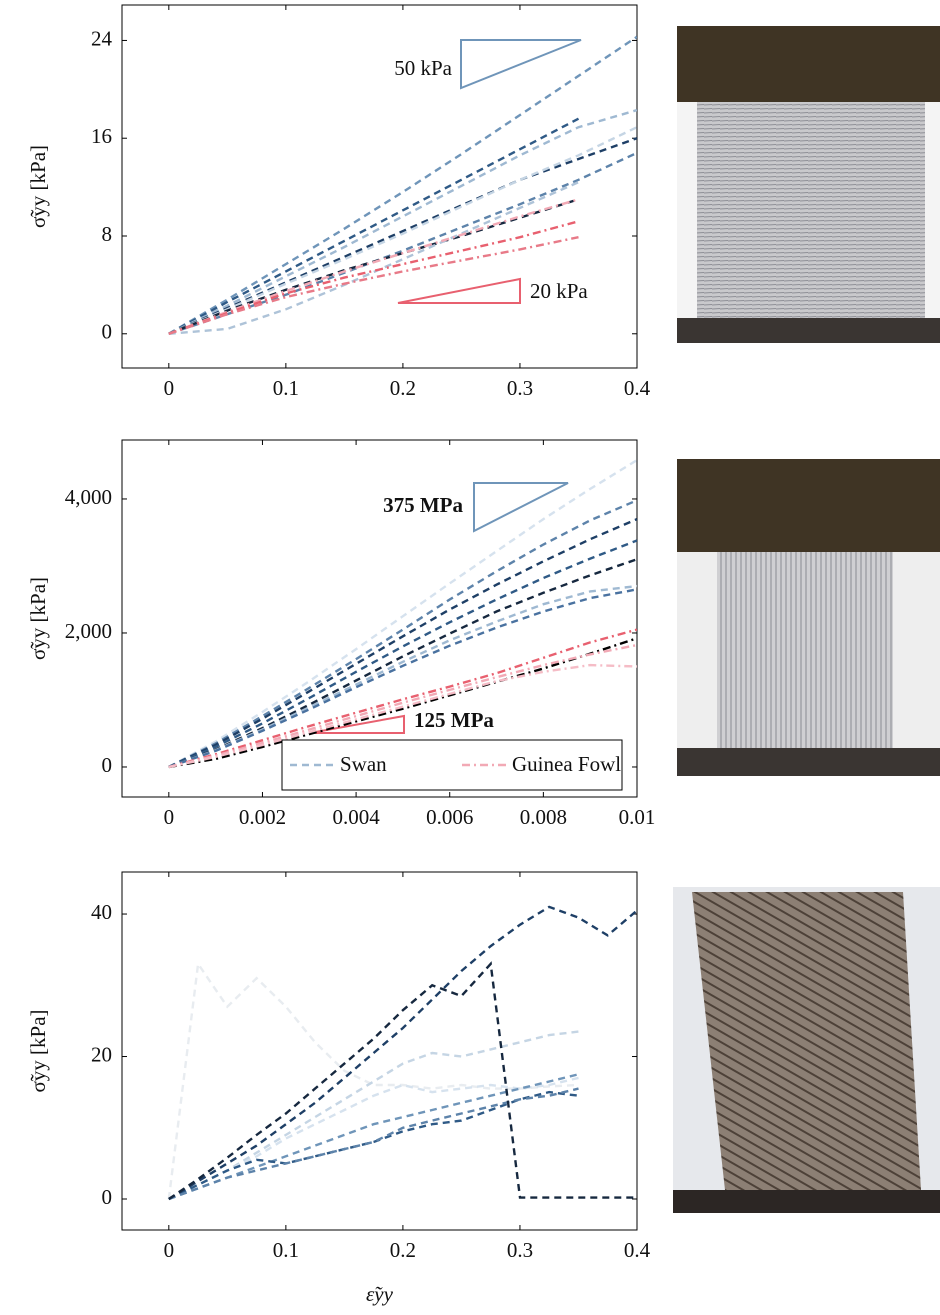  Describe the element at coordinates (102, 38) in the screenshot. I see `y-tick-label: 24` at that location.